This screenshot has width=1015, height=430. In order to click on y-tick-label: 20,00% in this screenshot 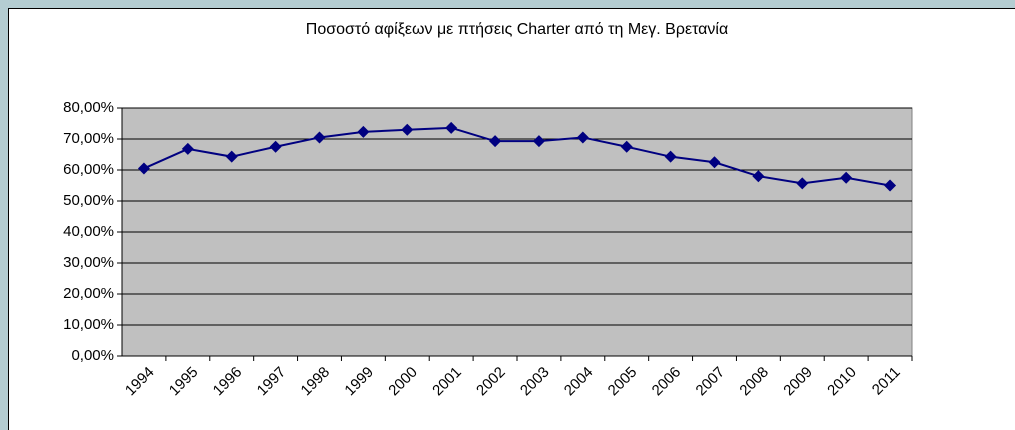, I will do `click(88, 293)`.